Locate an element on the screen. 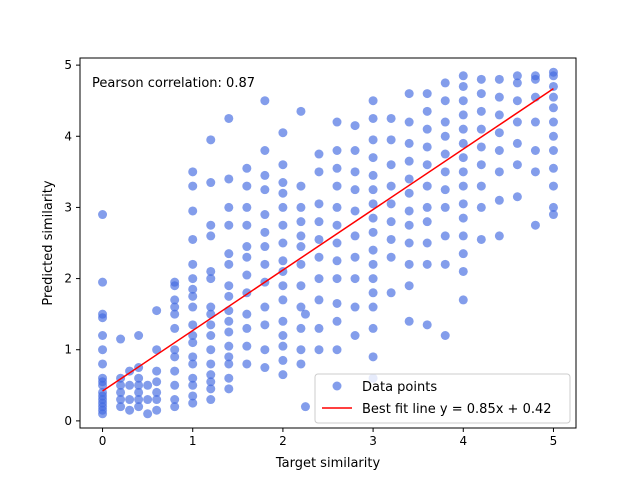 The width and height of the screenshot is (640, 484). x-tick-label: 5 is located at coordinates (554, 441).